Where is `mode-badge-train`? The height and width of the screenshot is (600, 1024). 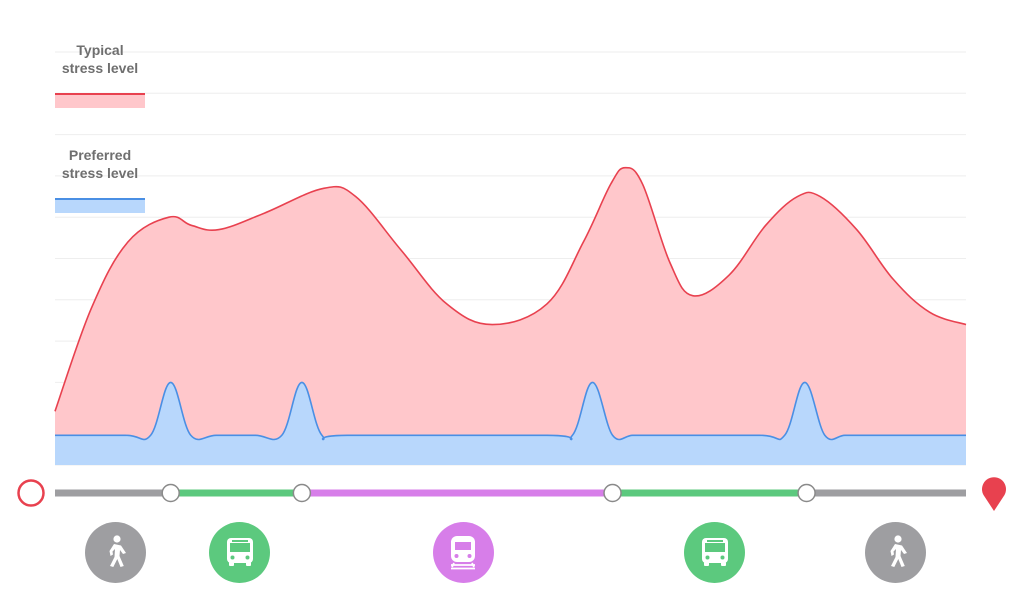 mode-badge-train is located at coordinates (463, 552).